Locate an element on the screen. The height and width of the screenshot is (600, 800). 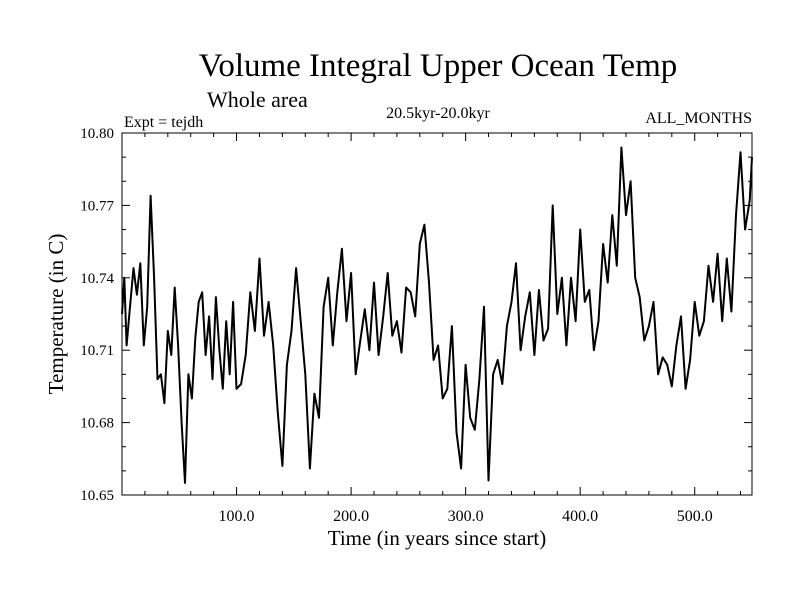
x-tick-label: 100.0 is located at coordinates (237, 516).